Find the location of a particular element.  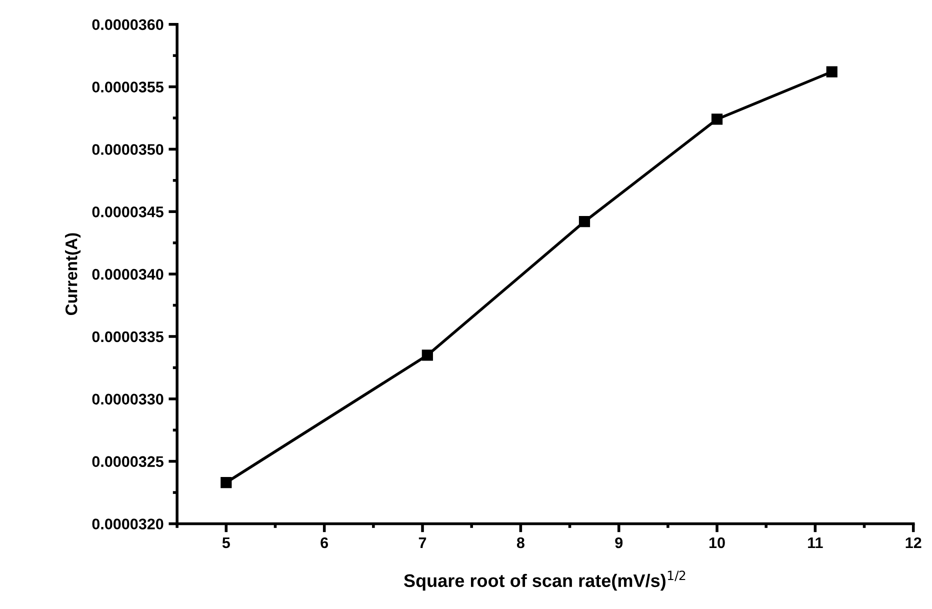

x-tick-label: 9 is located at coordinates (619, 542).